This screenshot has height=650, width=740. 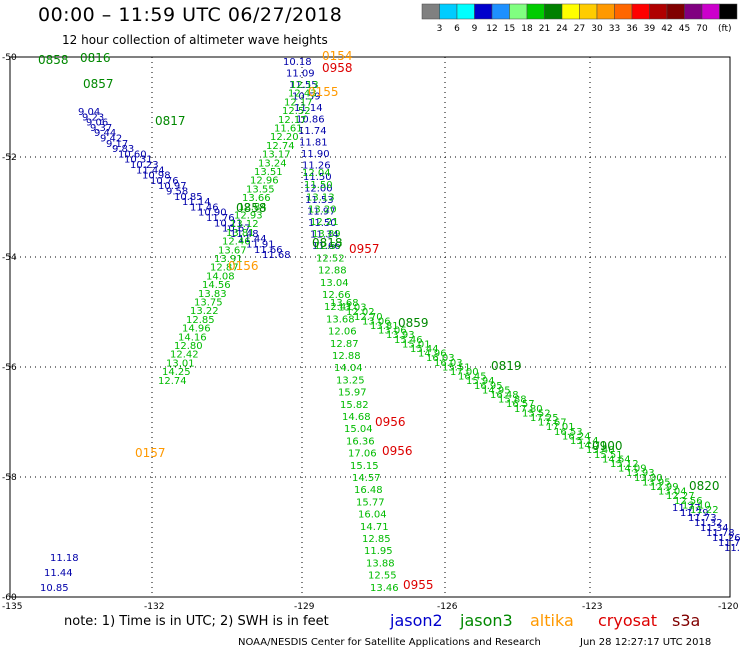 I want to click on swh-value: 15.04, so click(x=358, y=429).